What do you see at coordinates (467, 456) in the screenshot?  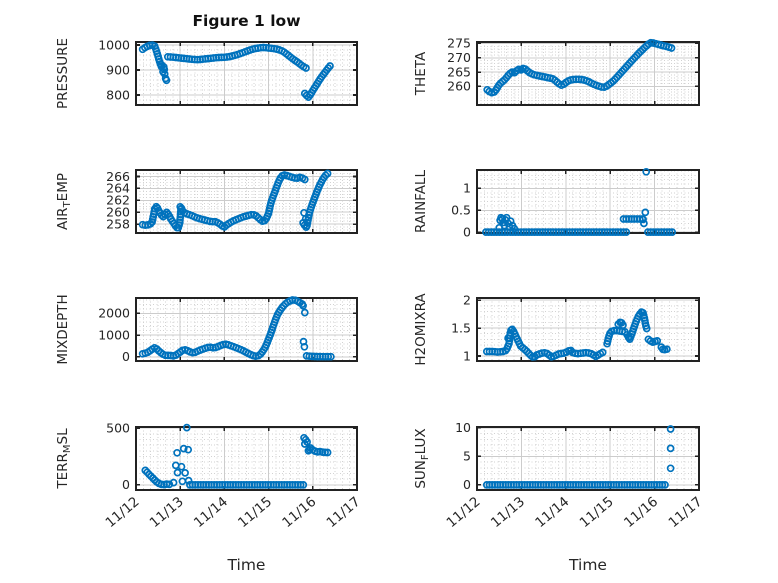 I see `y-tick-label: 5` at bounding box center [467, 456].